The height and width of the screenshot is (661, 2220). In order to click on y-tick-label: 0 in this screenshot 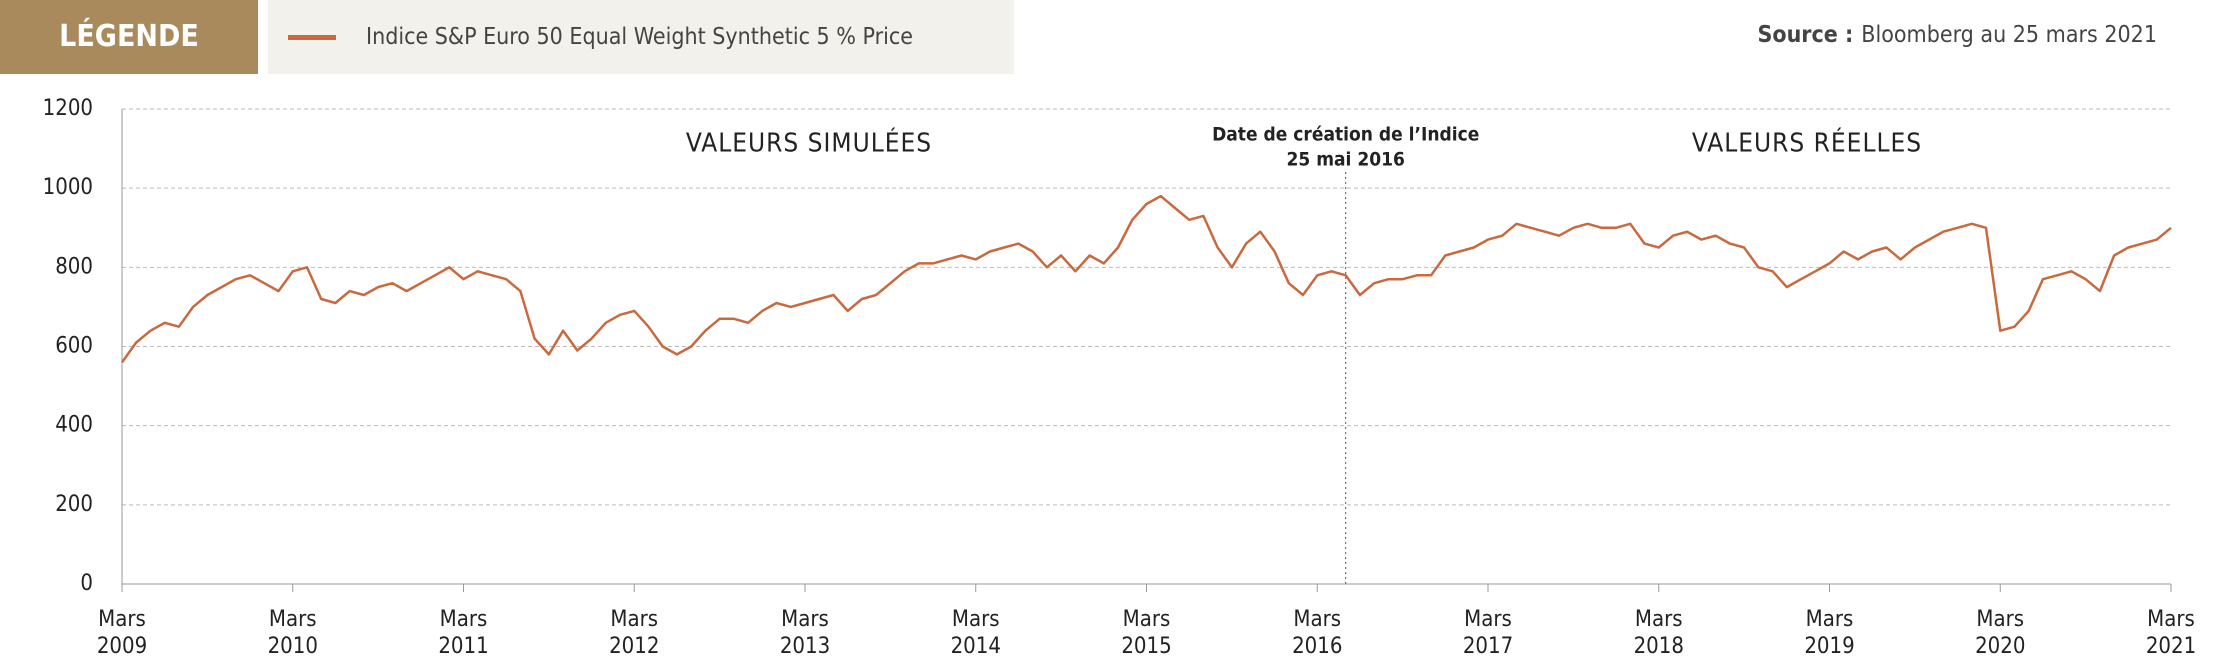, I will do `click(86, 583)`.